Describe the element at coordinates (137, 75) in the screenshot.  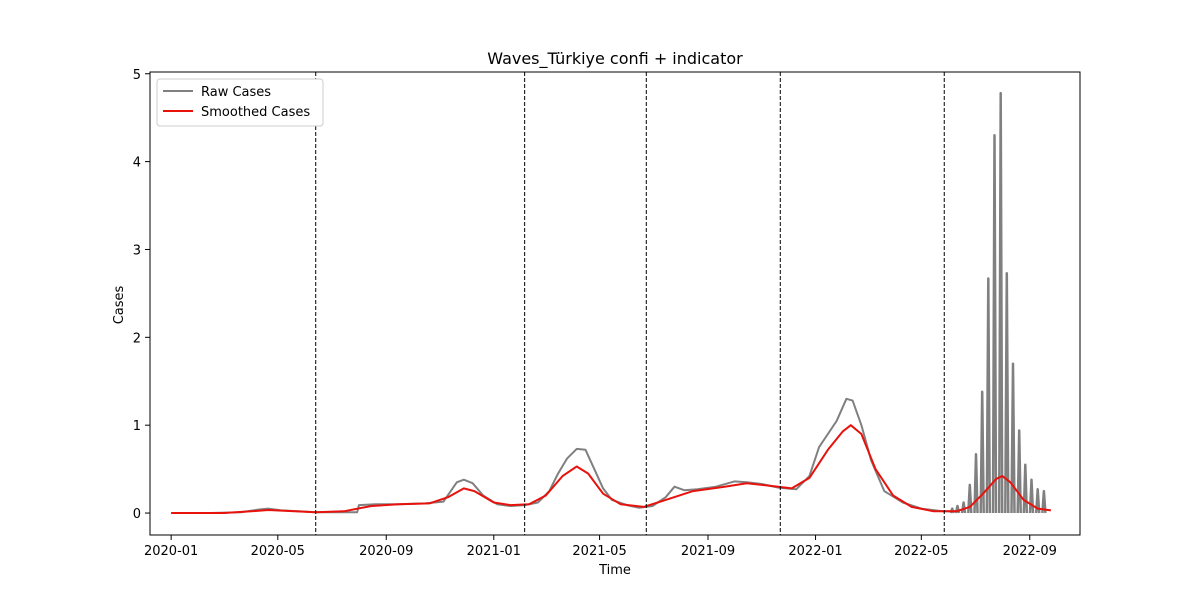
I see `y-tick-label-5: 5` at that location.